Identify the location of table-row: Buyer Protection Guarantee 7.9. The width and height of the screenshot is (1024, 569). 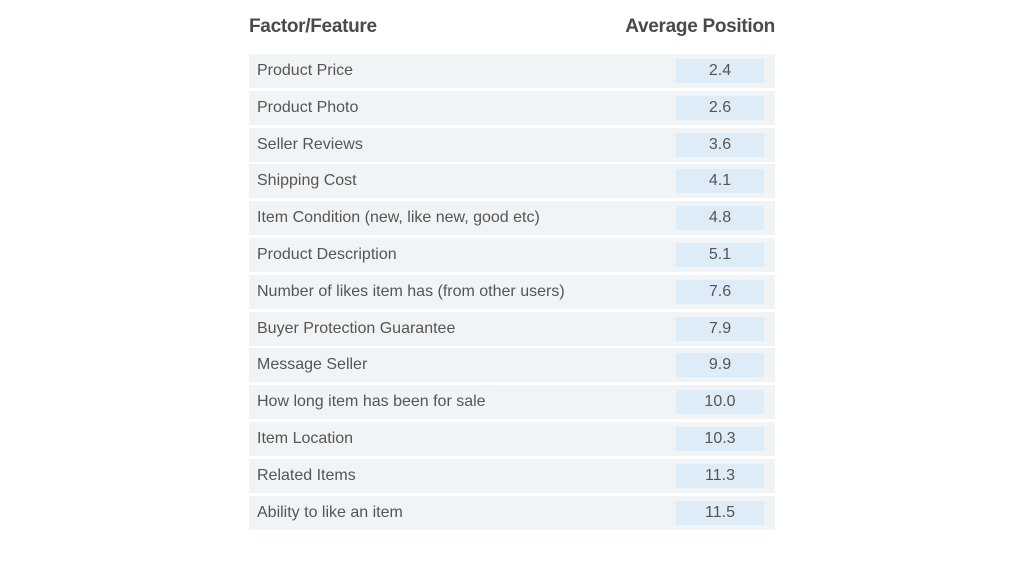
(512, 328).